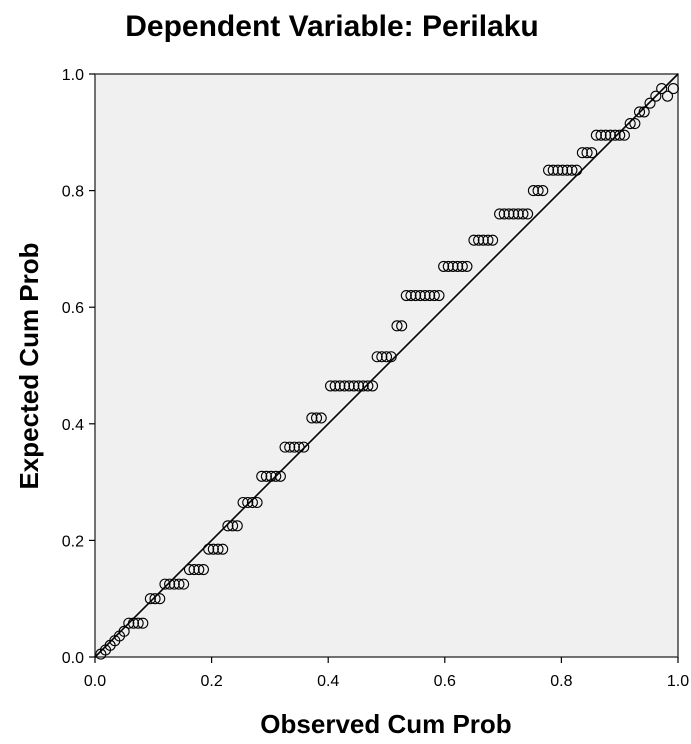  I want to click on x-tick-label: 0.6, so click(445, 681).